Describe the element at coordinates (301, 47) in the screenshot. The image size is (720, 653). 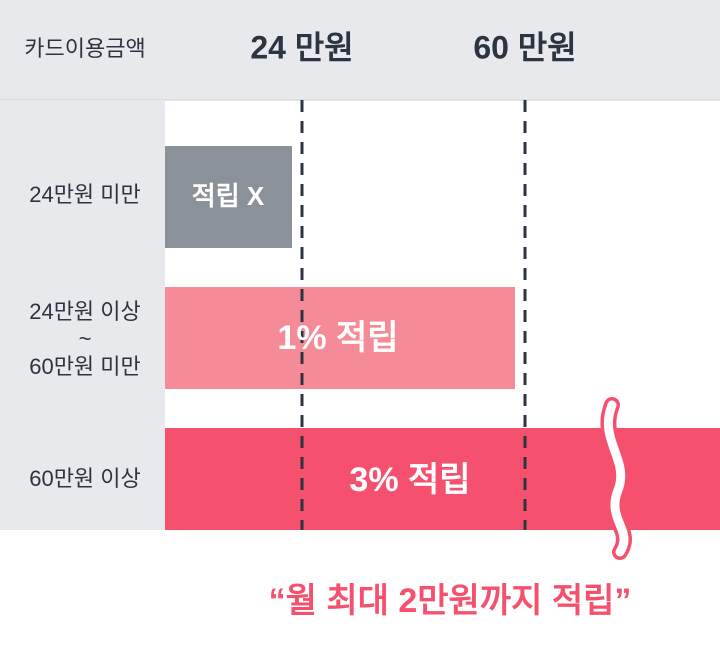
I see `header-column: 24 만원` at that location.